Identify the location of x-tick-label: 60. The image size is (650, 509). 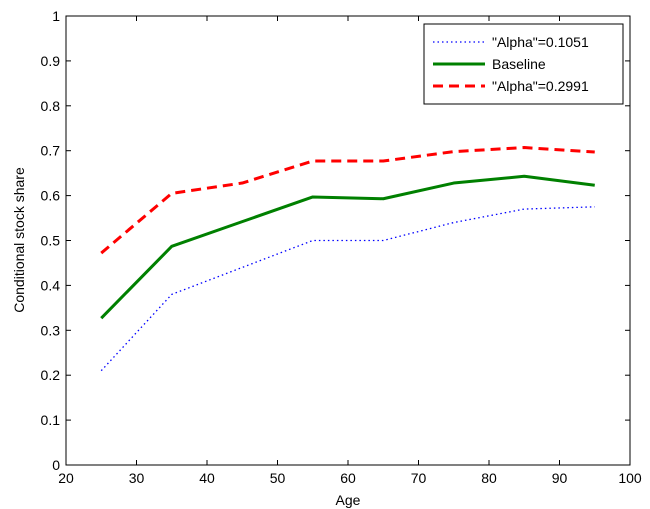
(348, 478).